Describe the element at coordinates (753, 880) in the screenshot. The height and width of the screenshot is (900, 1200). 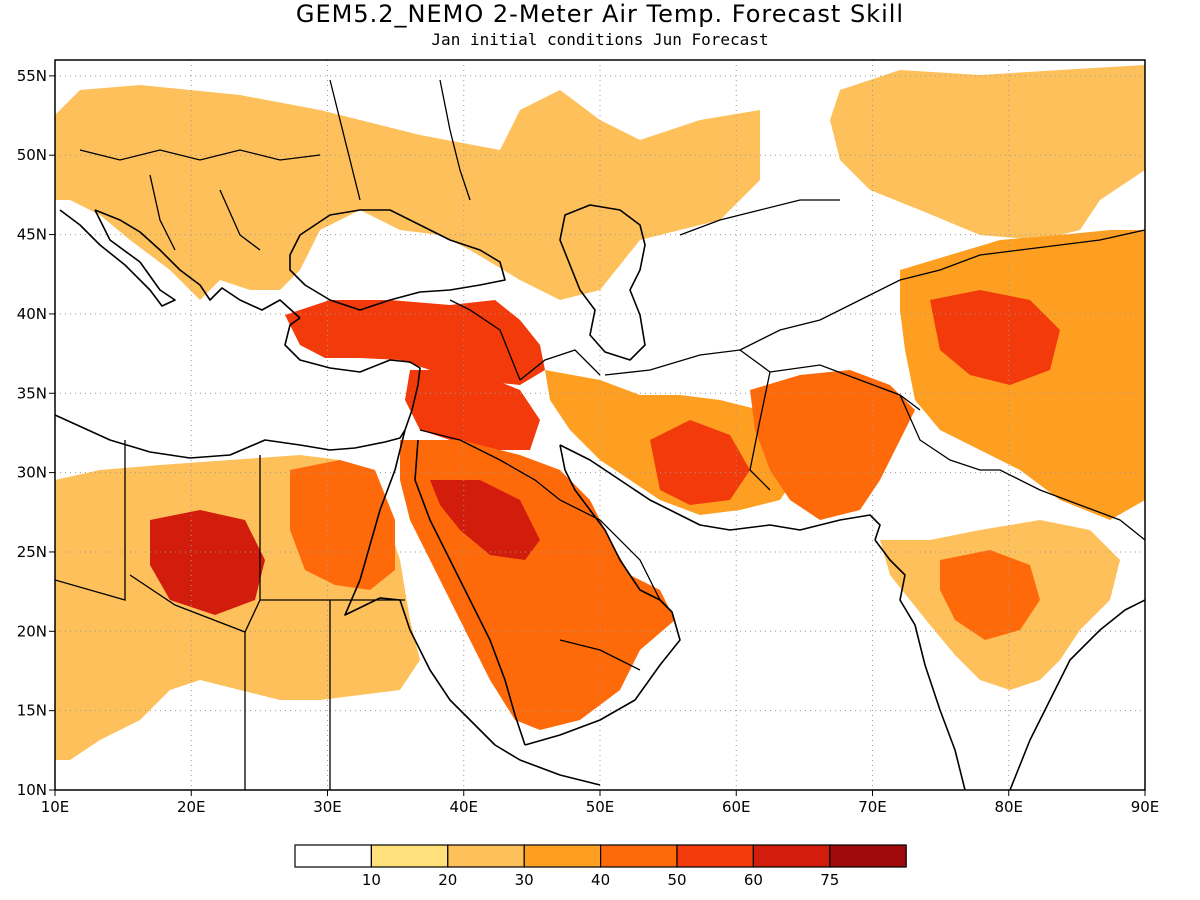
I see `colorbar-label: 60` at that location.